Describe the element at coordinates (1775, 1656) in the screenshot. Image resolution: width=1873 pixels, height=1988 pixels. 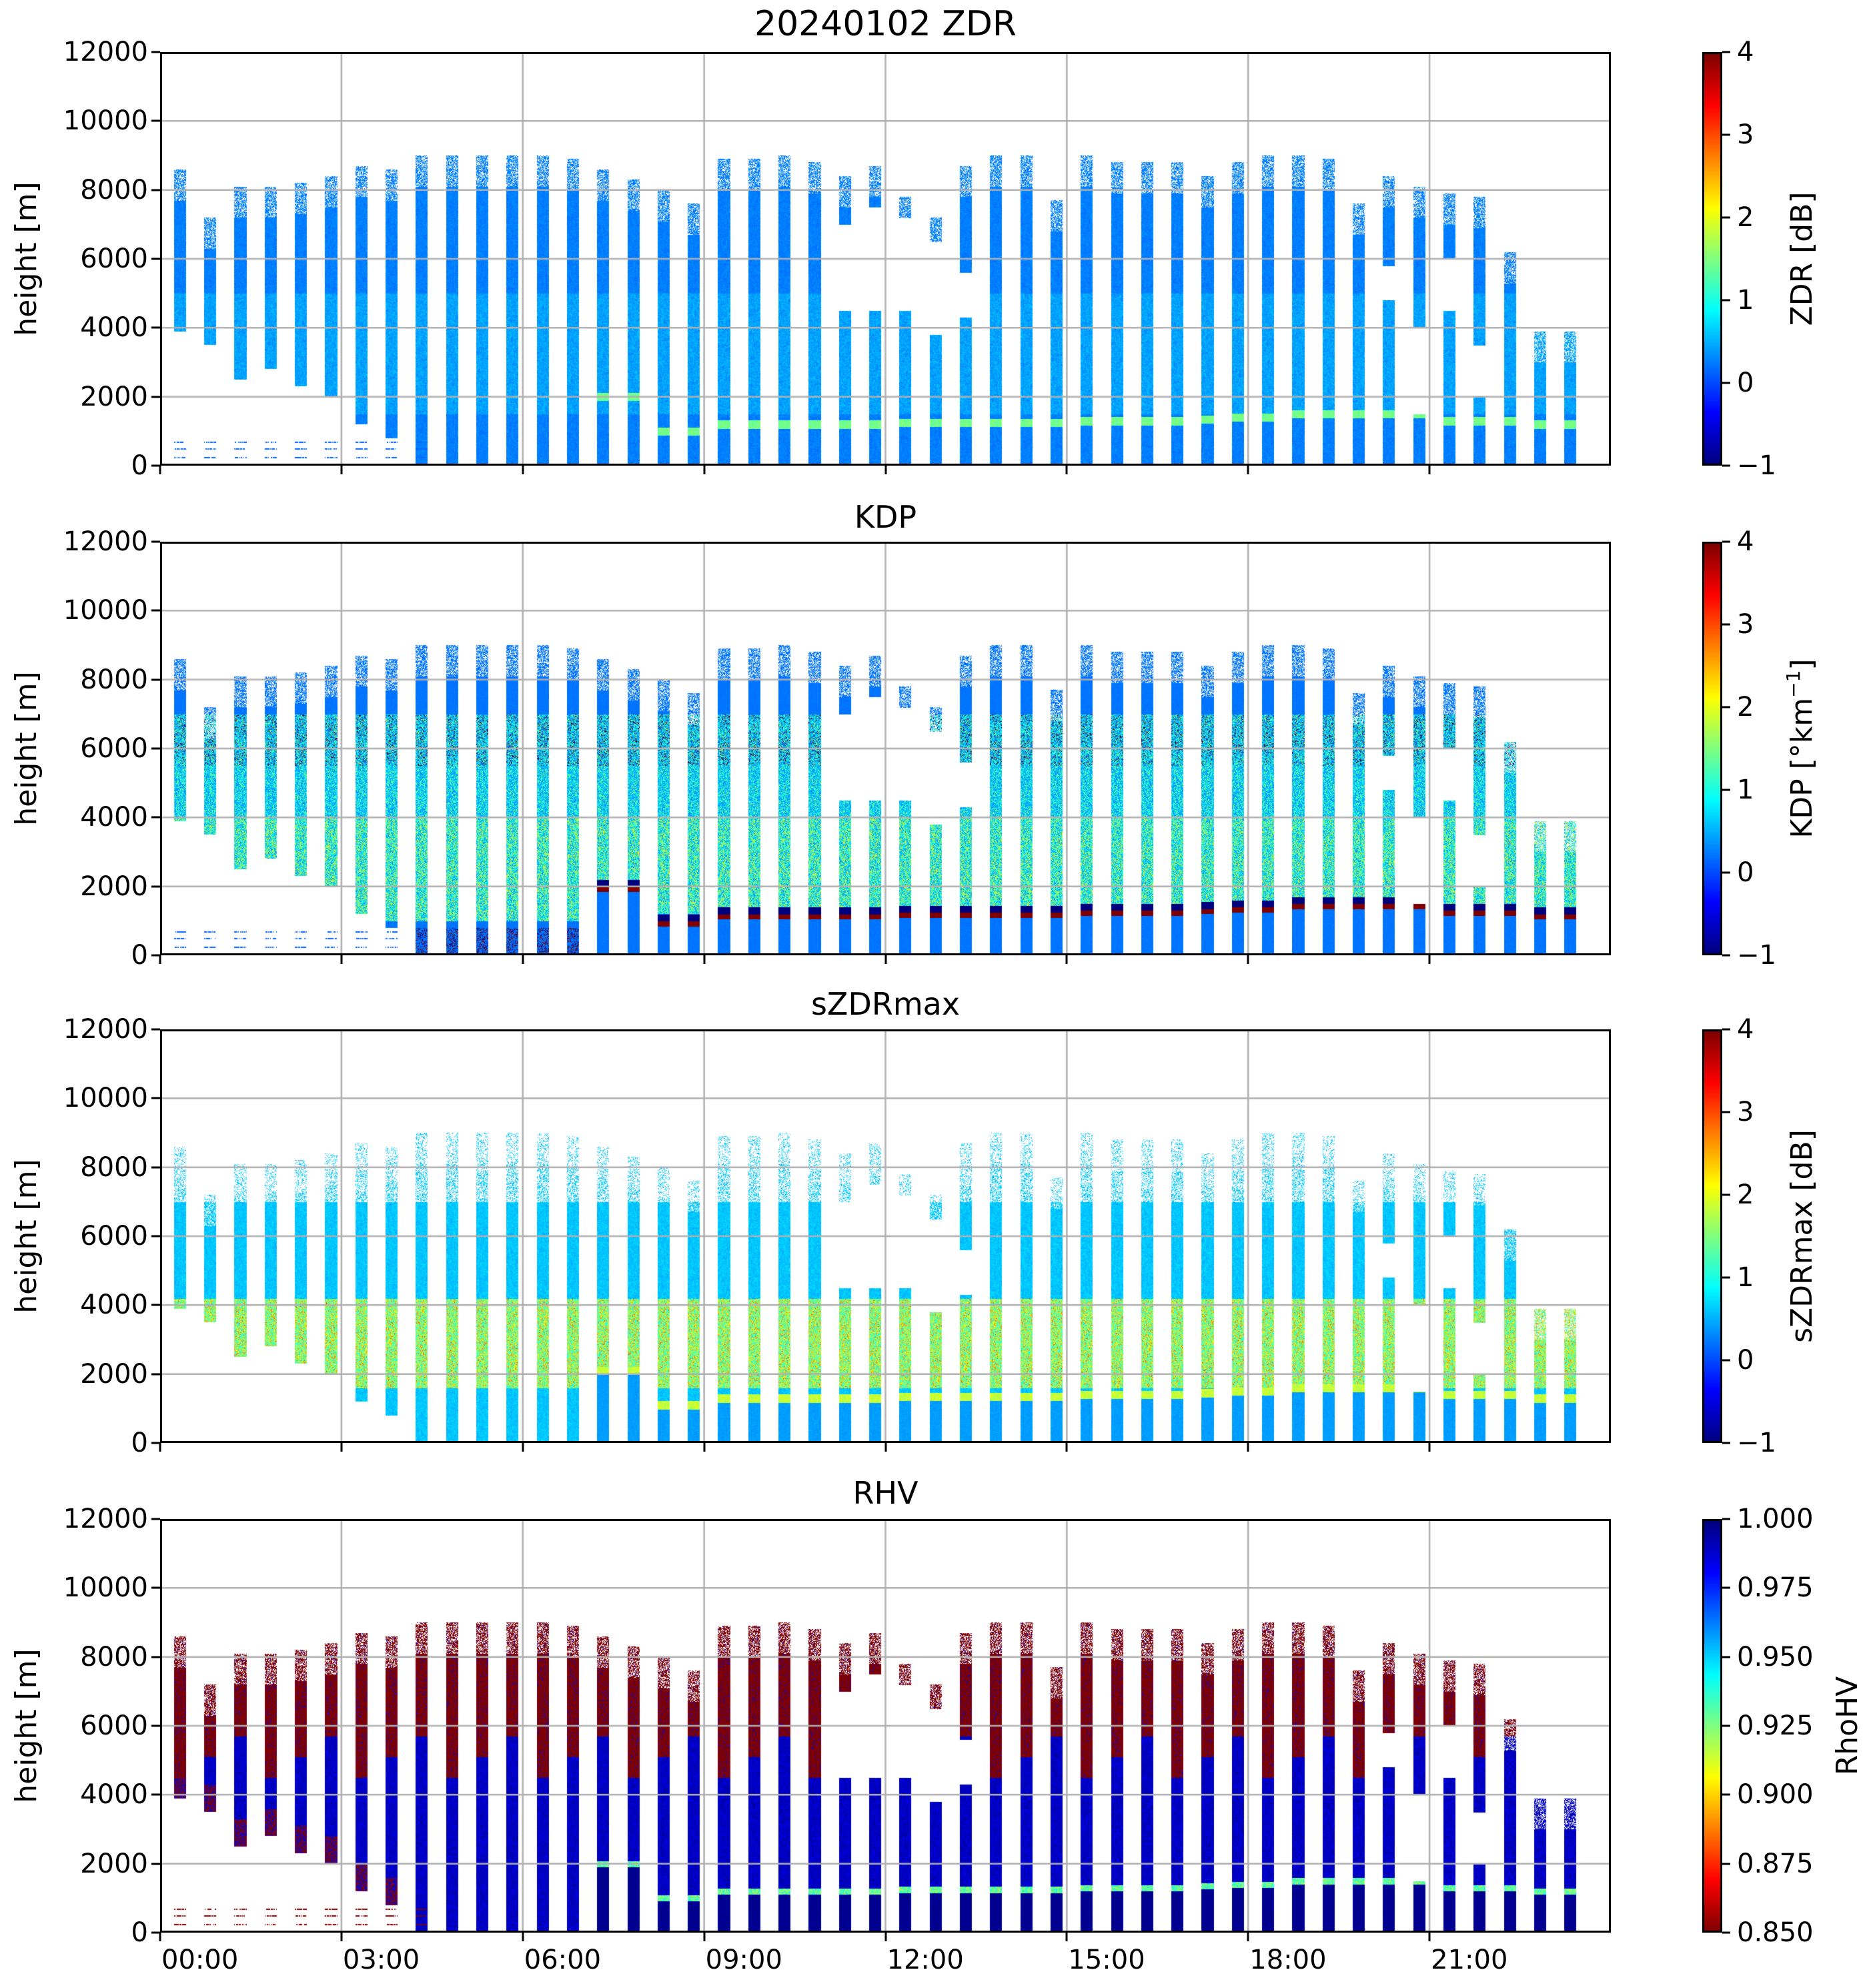
I see `colorbar-tick-label: 0.950` at that location.